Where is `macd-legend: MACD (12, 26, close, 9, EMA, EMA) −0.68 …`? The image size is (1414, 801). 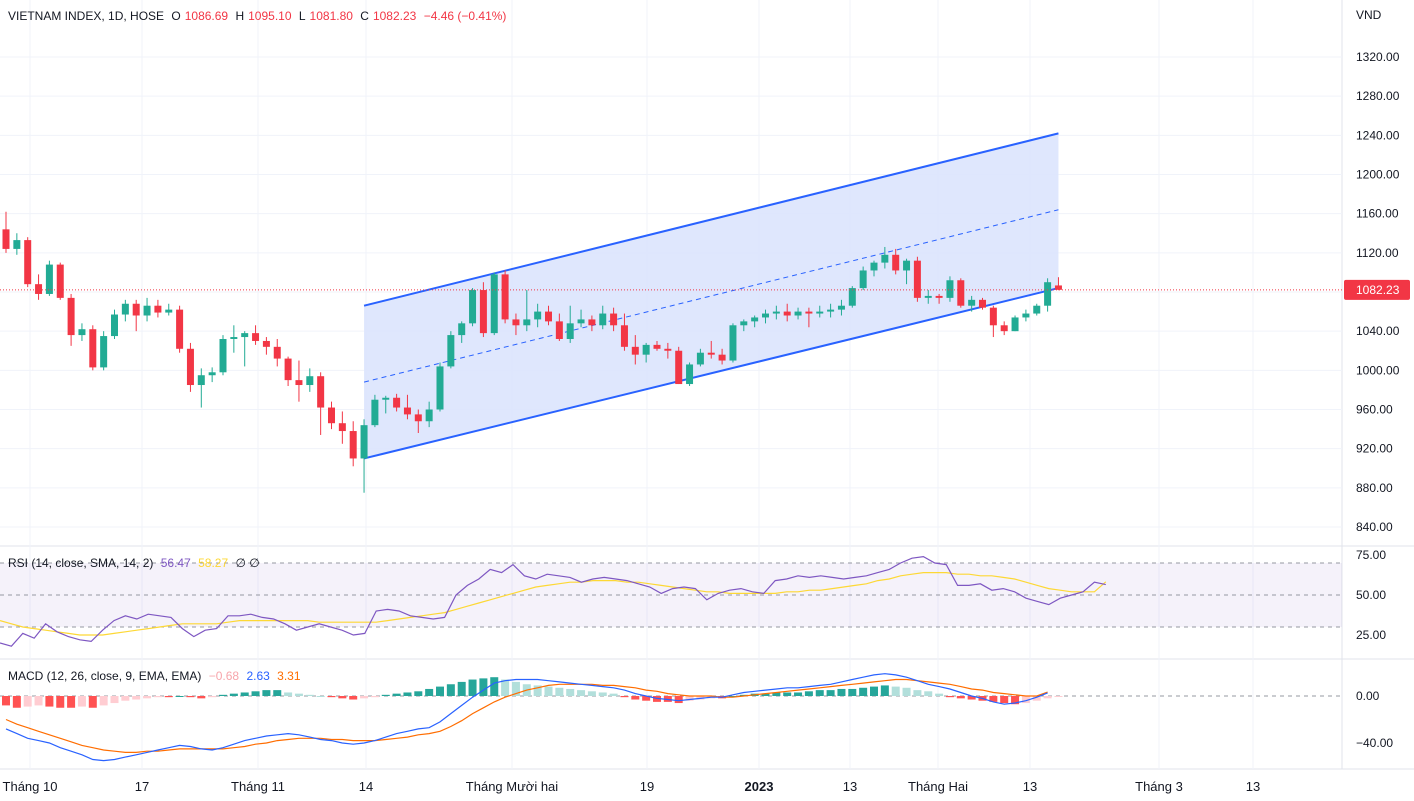 macd-legend: MACD (12, 26, close, 9, EMA, EMA) −0.68 … is located at coordinates (156, 676).